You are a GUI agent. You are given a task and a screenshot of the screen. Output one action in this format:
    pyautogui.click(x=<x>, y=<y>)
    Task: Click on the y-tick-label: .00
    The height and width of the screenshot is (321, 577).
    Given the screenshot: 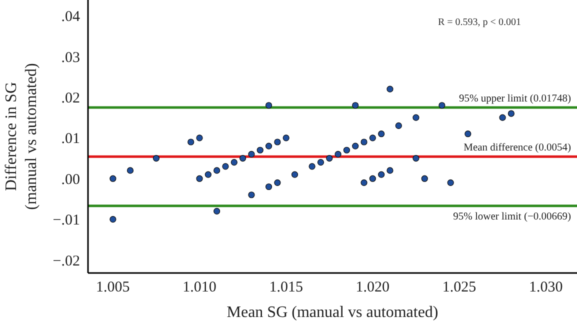 What is the action you would take?
    pyautogui.click(x=70, y=180)
    